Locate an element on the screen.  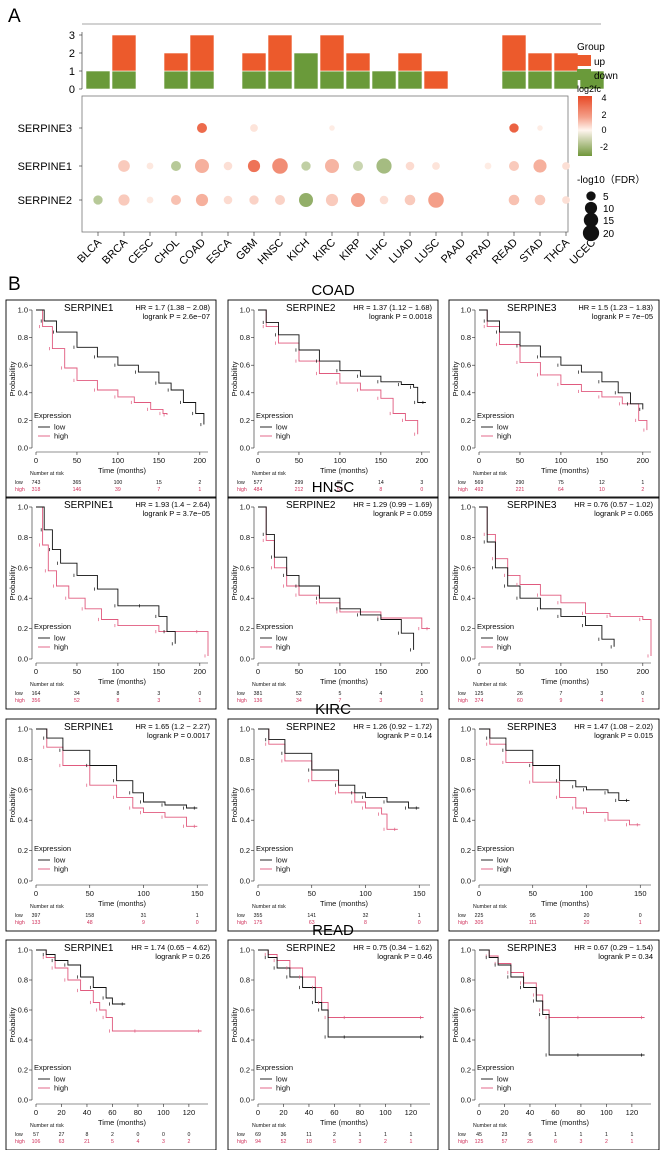
km-x-tick-label: 120 is located at coordinates (189, 1112).